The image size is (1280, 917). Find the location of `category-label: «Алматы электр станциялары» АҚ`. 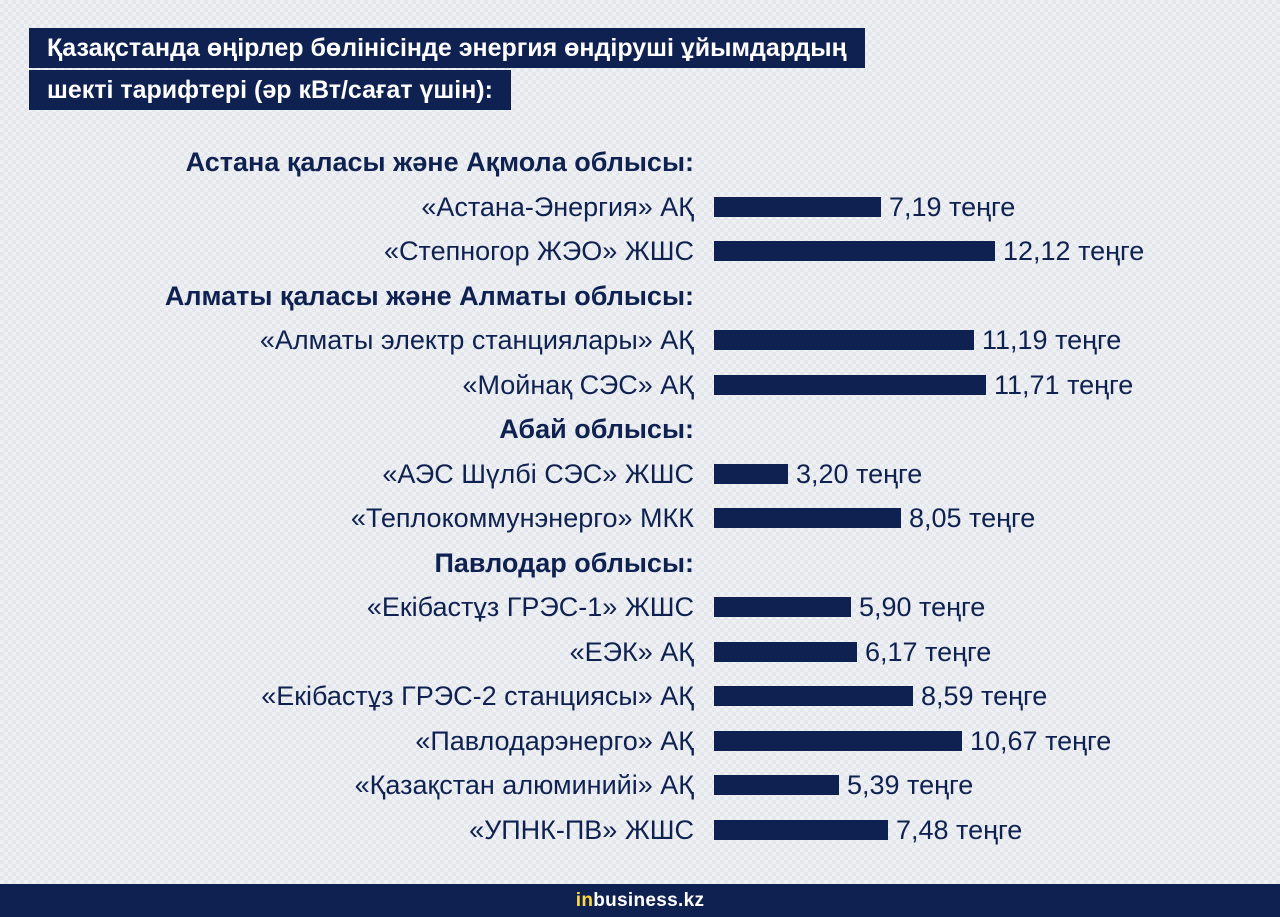

category-label: «Алматы электр станциялары» АҚ is located at coordinates (476, 340).